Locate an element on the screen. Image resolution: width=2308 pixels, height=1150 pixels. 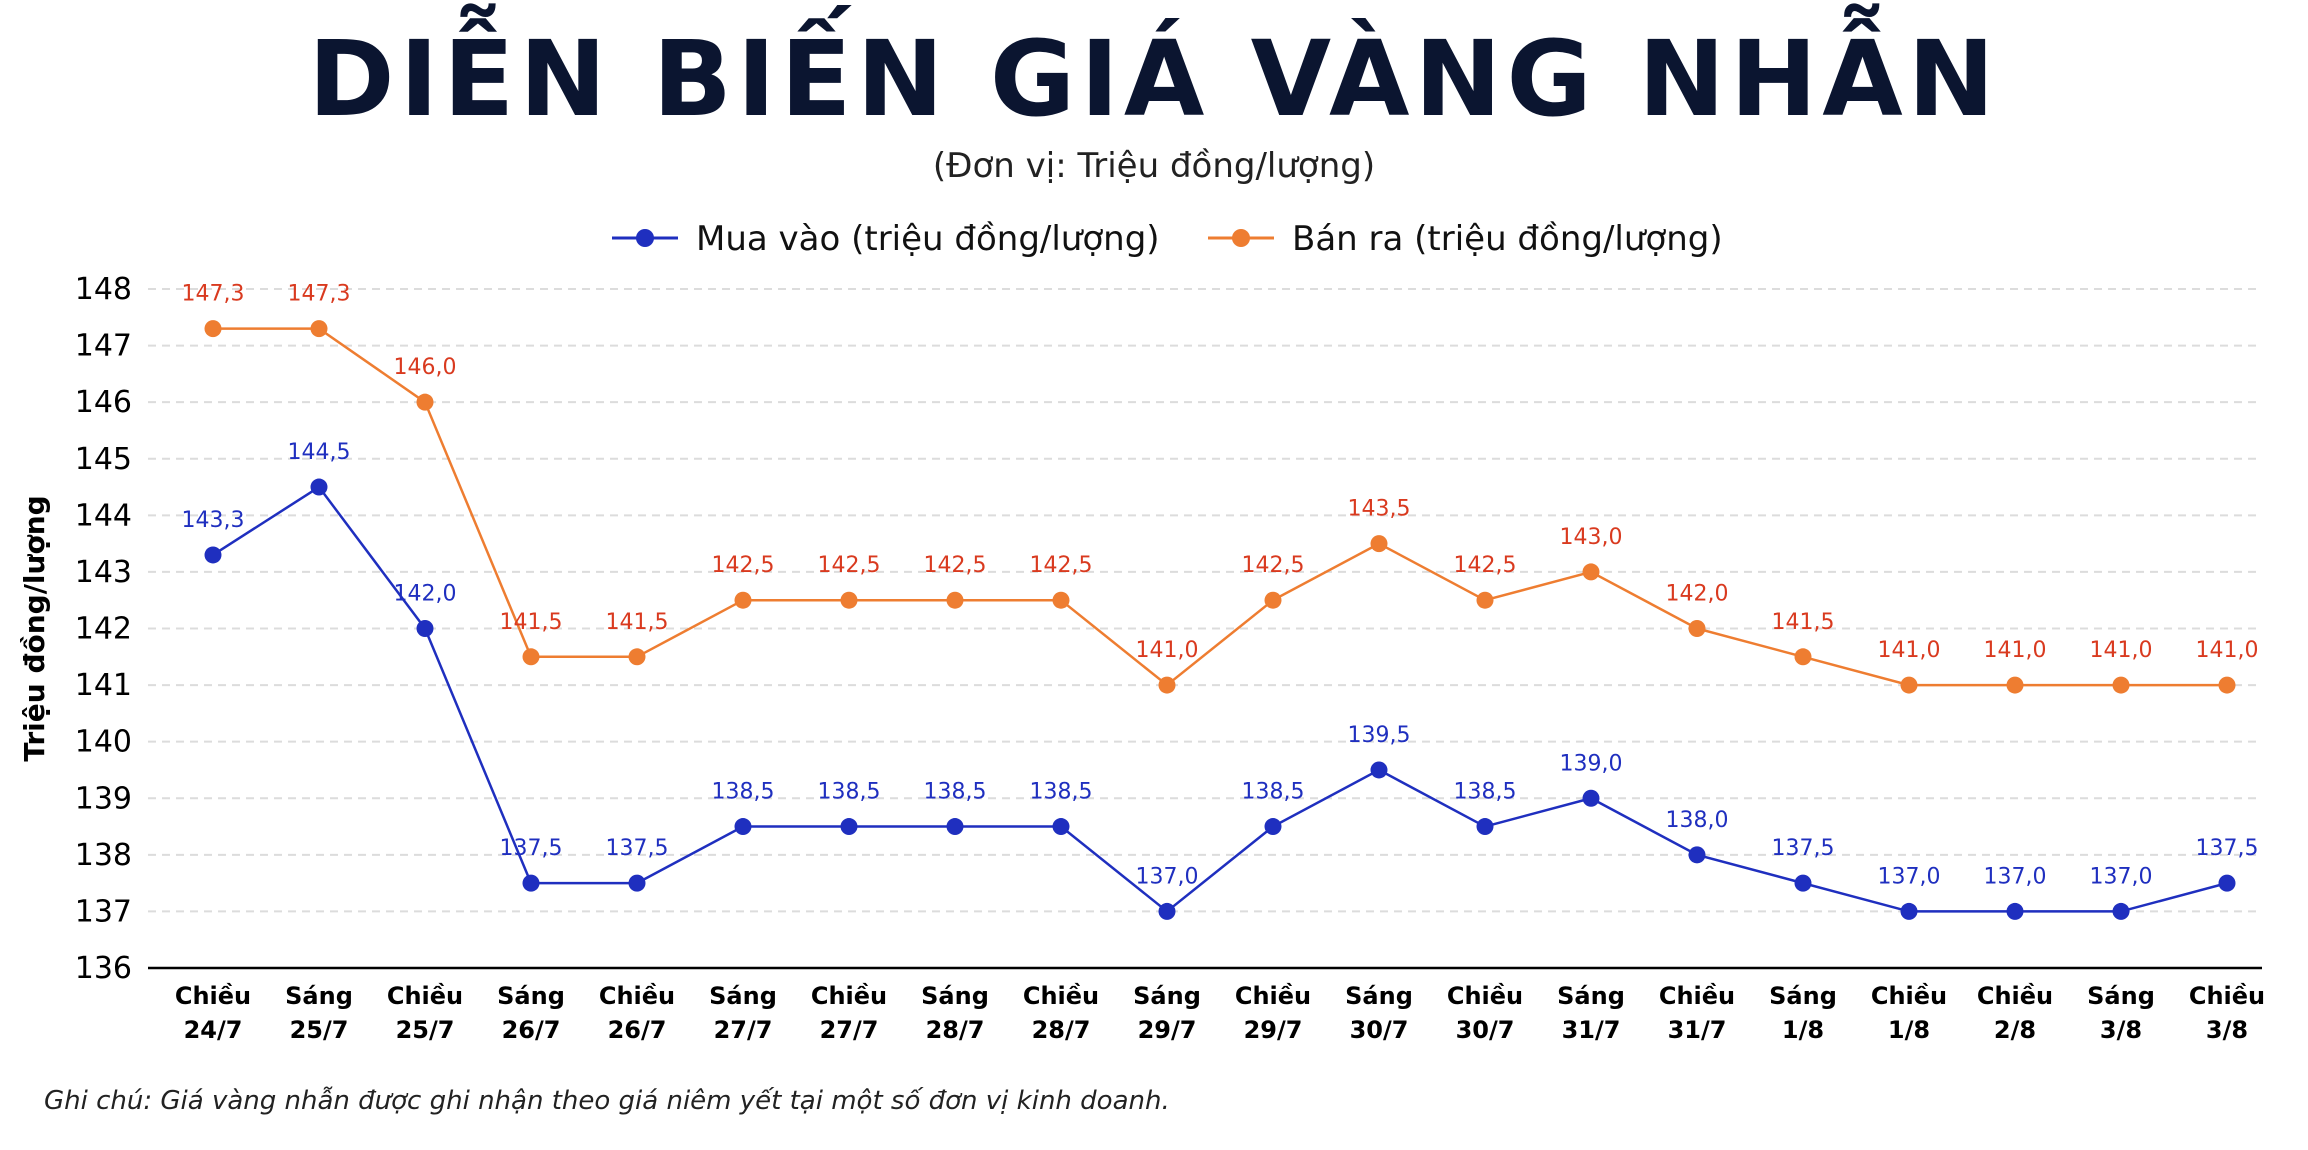
x-tick-label: Sáng 26/7 is located at coordinates (531, 1013).